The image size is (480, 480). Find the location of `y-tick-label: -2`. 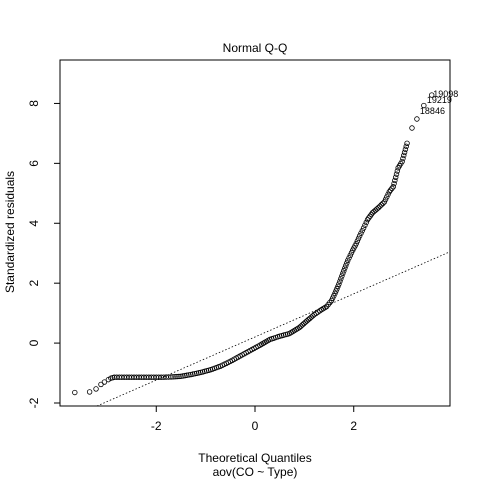

y-tick-label: -2 is located at coordinates (34, 402).